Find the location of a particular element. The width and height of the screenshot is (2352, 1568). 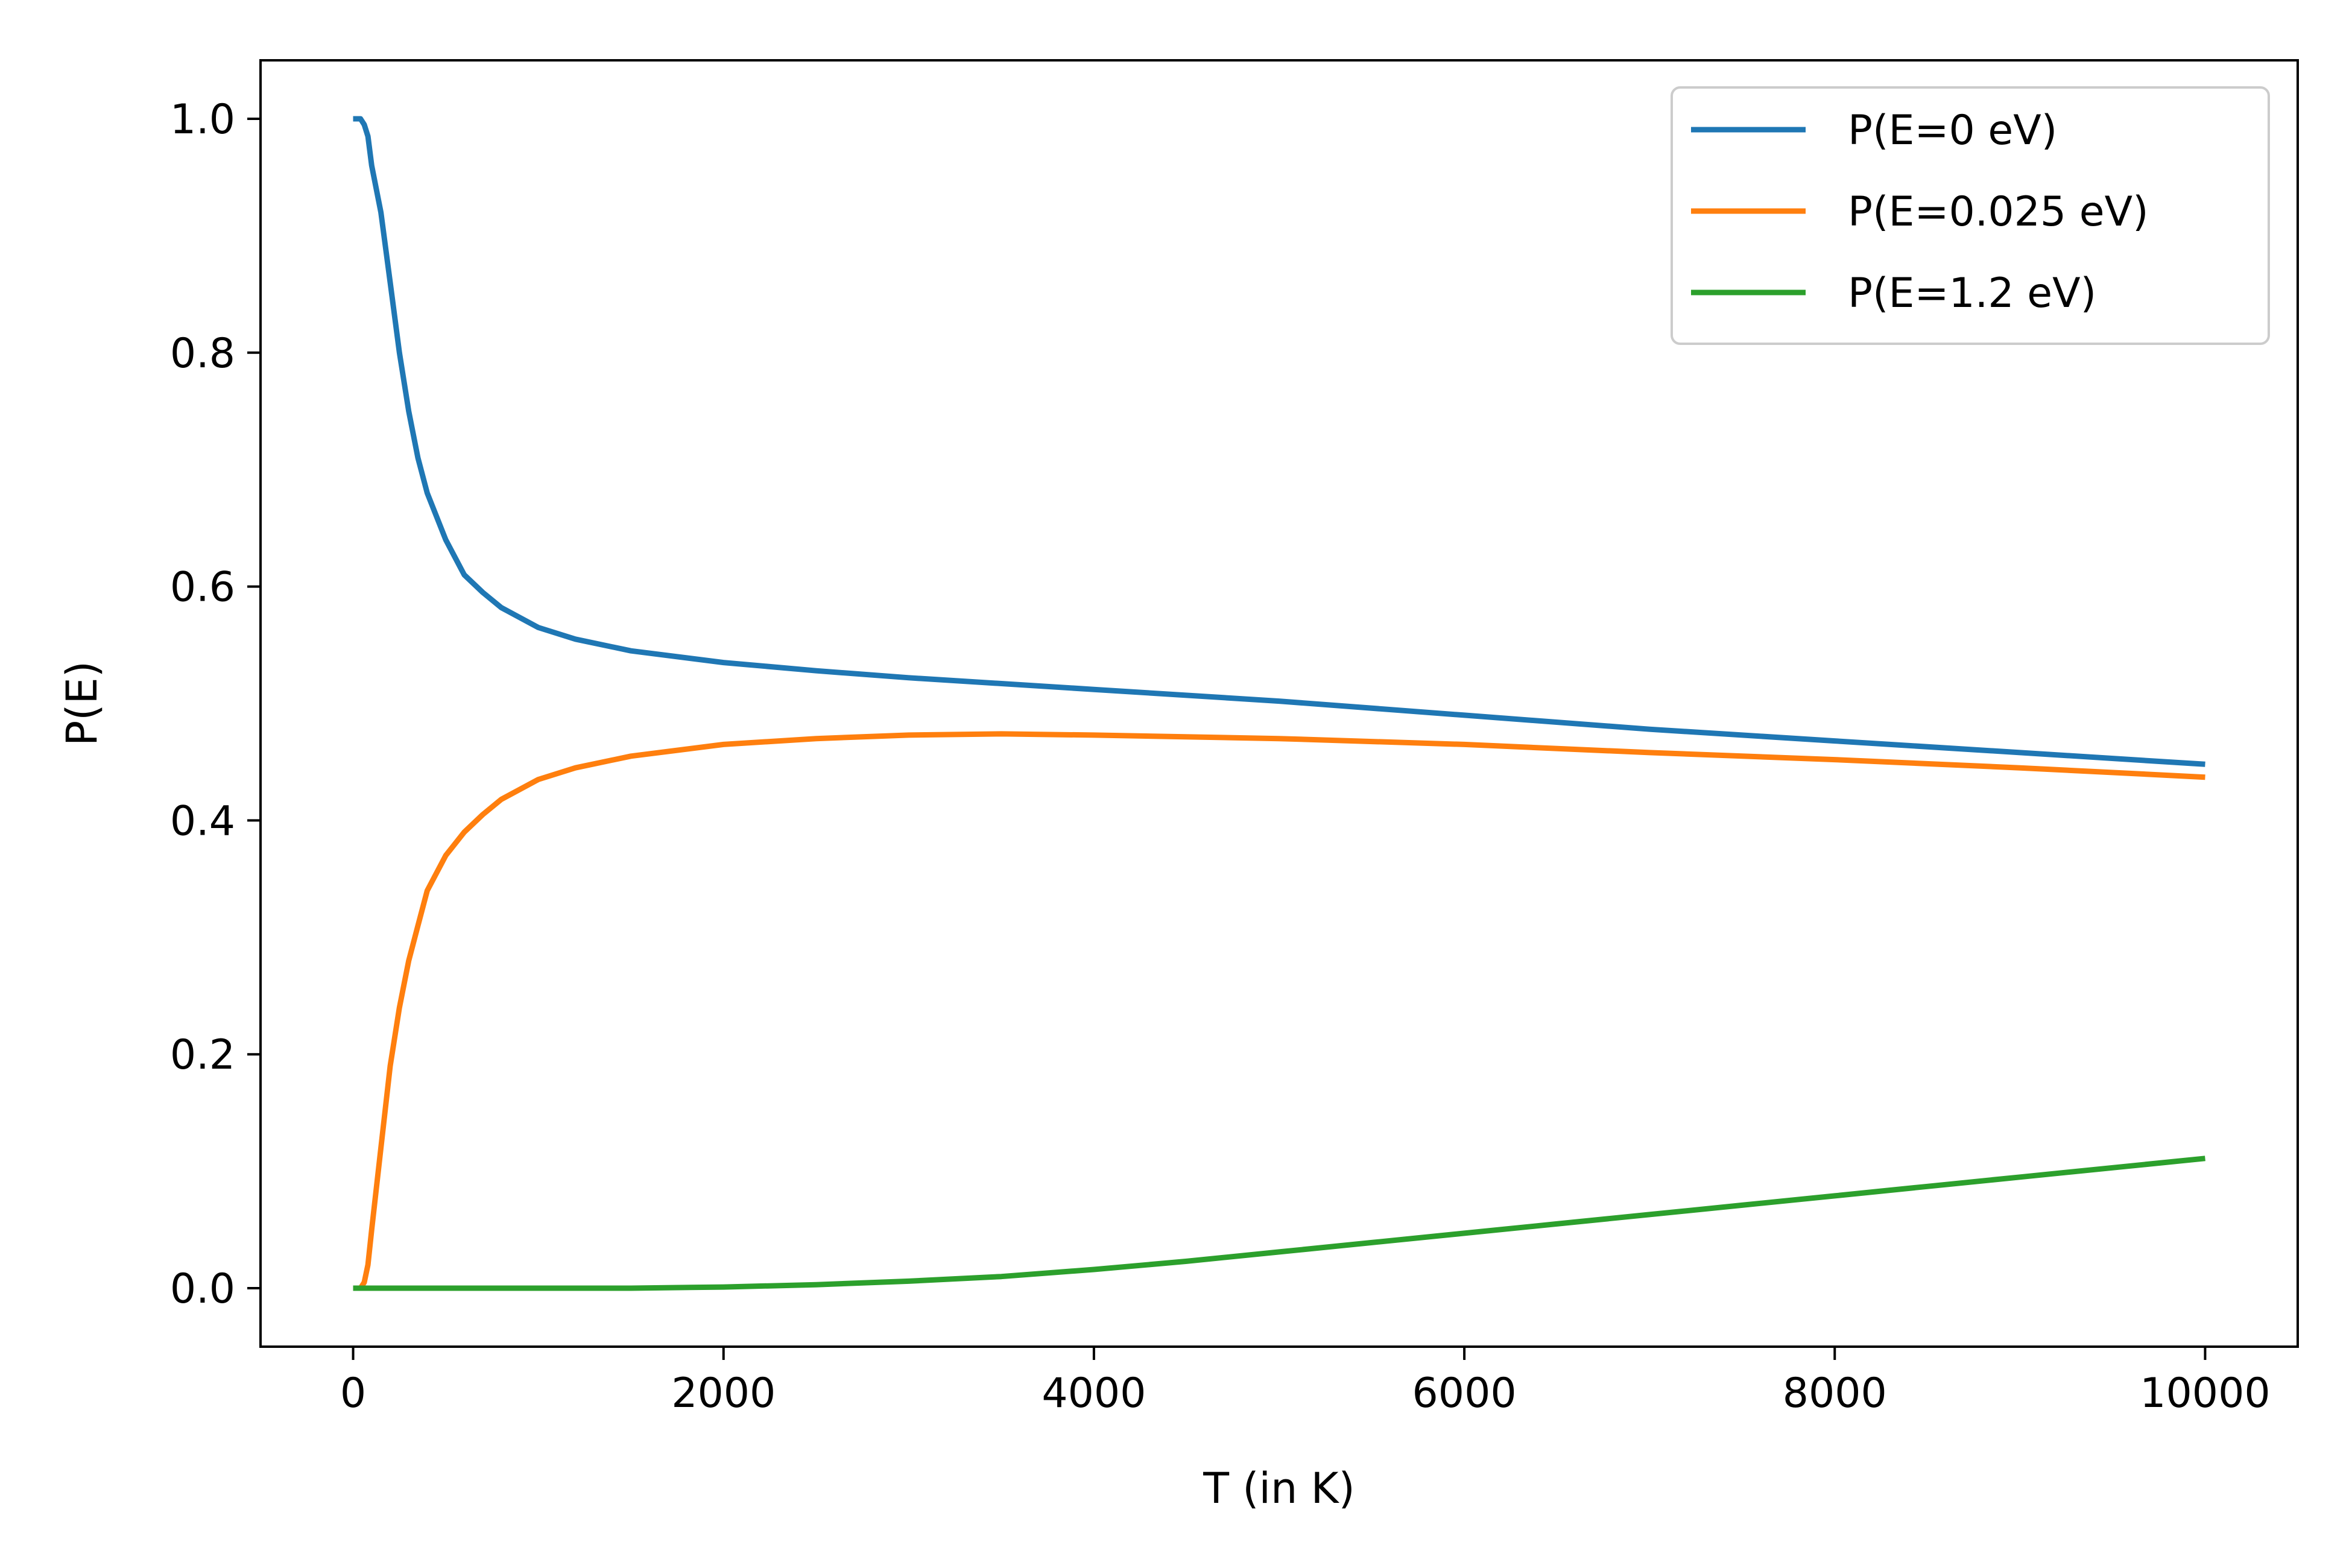

x-axis-label: T (in K) is located at coordinates (1279, 1488).